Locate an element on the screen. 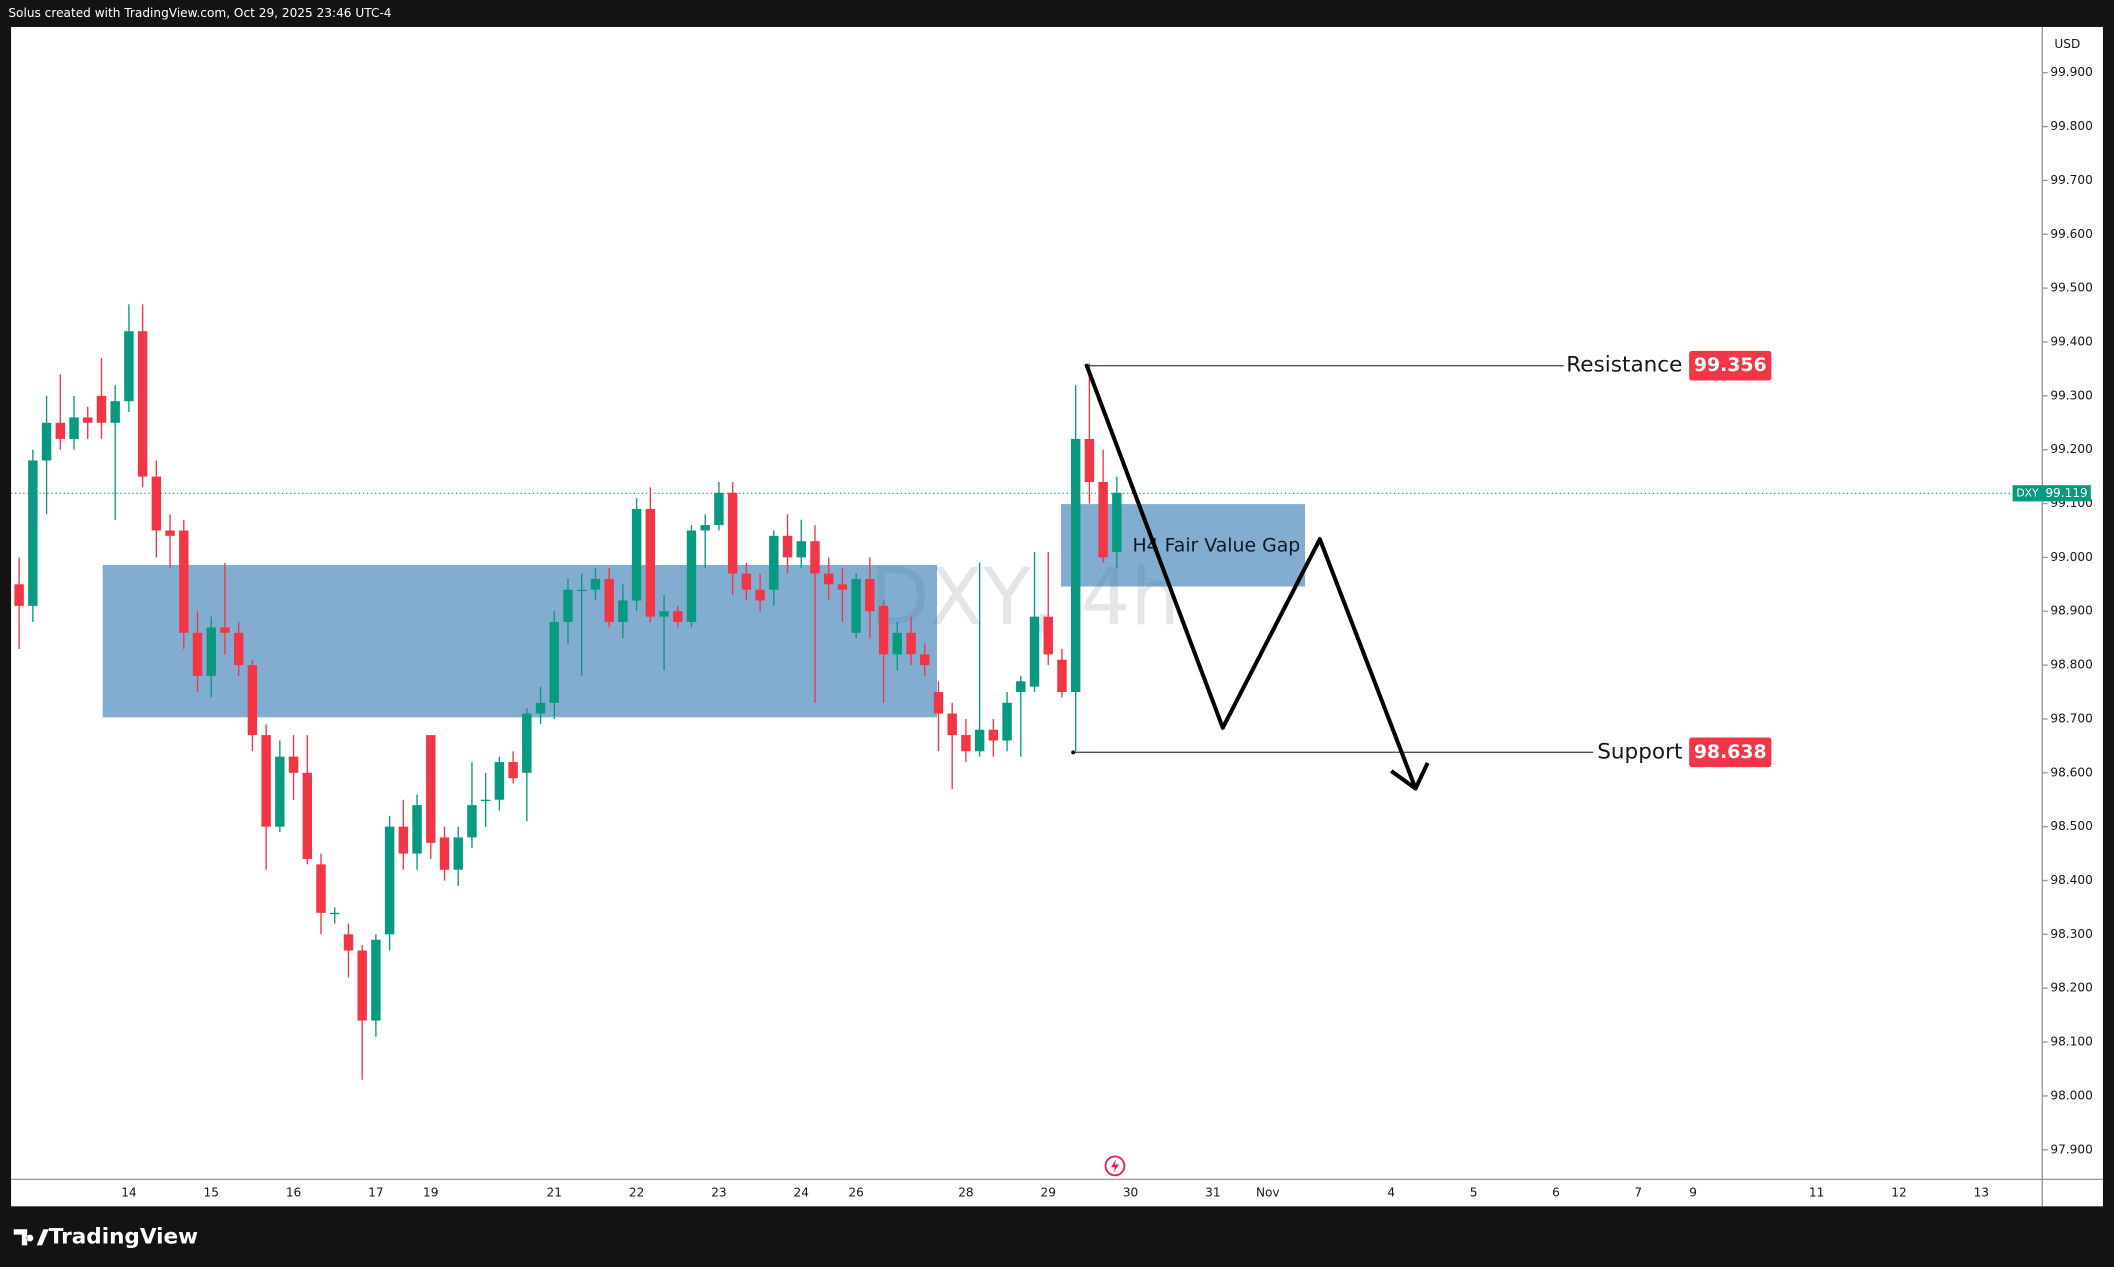 This screenshot has height=1267, width=2114. zone is located at coordinates (520, 641).